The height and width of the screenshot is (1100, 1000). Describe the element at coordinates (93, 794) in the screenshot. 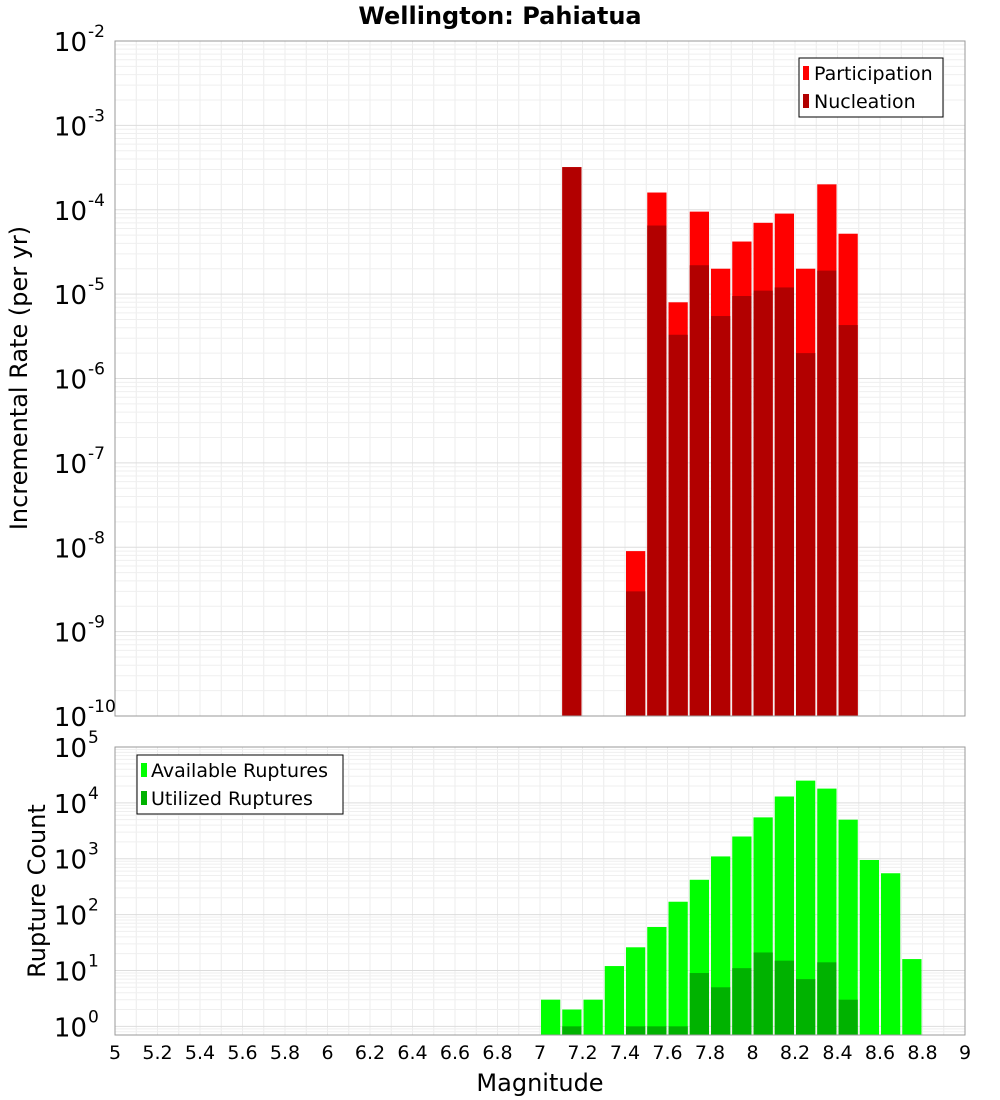

I see `y-tick-exponent: 4` at that location.